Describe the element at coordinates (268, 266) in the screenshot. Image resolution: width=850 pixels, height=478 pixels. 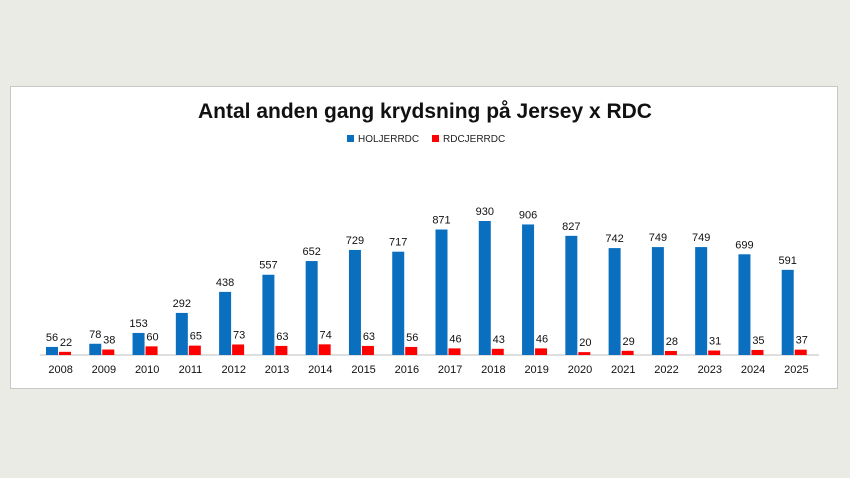
I see `data-label-holjerrdc: 557` at that location.